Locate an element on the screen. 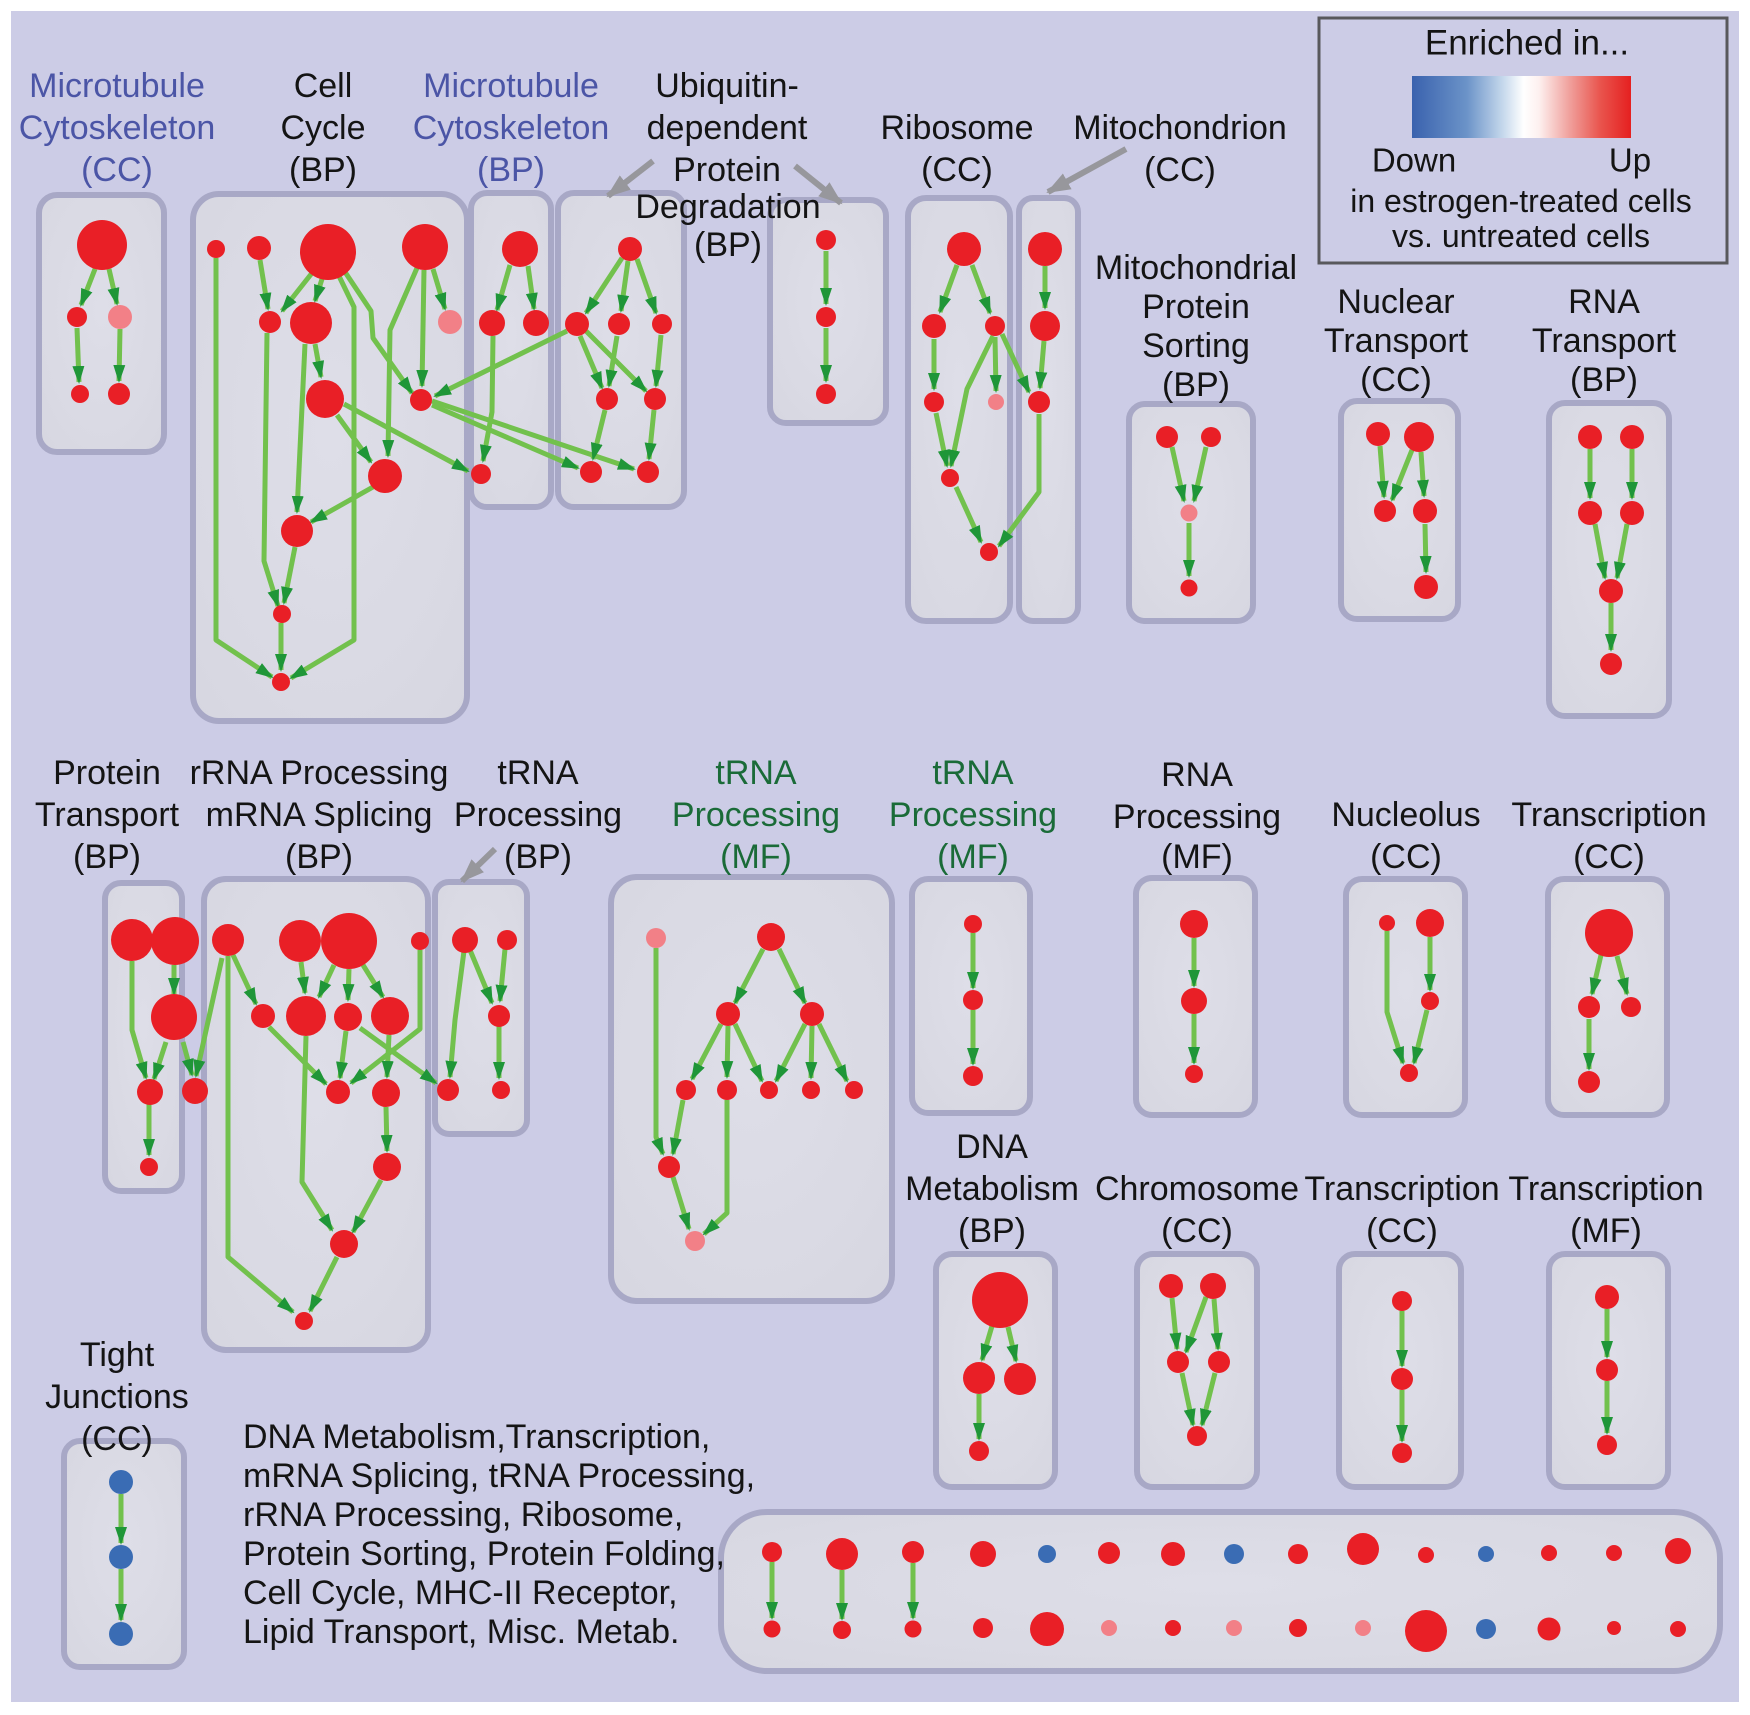 The image size is (1750, 1715). svg-text: Mitochondrion is located at coordinates (1180, 128).